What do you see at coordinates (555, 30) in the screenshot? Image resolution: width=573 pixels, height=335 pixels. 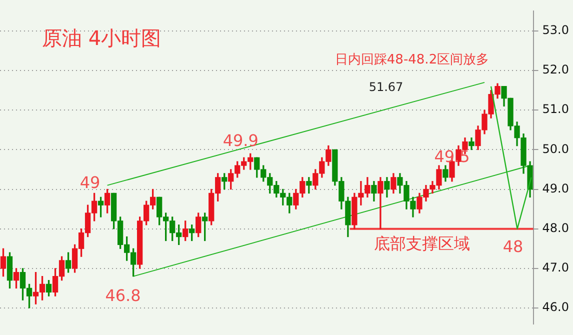 I see `y-tick-label: 53.0` at bounding box center [555, 30].